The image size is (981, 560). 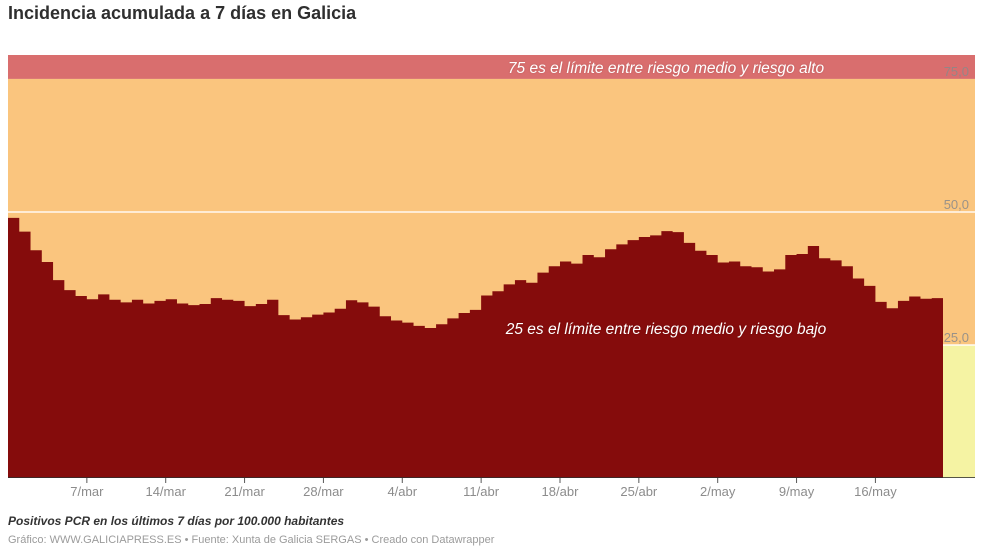 What do you see at coordinates (639, 491) in the screenshot?
I see `x-tick-label: 25/abr` at bounding box center [639, 491].